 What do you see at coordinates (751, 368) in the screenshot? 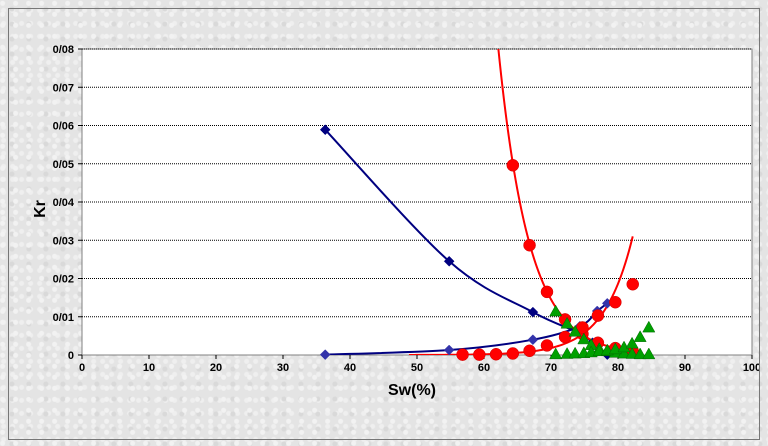
I see `x-tick-label: 100` at bounding box center [751, 368].